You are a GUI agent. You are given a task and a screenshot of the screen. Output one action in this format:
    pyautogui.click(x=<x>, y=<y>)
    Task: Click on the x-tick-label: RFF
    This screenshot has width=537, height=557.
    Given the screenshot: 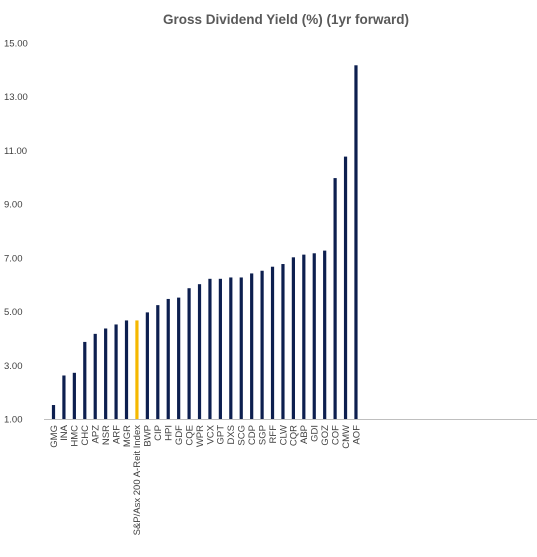 What is the action you would take?
    pyautogui.click(x=273, y=434)
    